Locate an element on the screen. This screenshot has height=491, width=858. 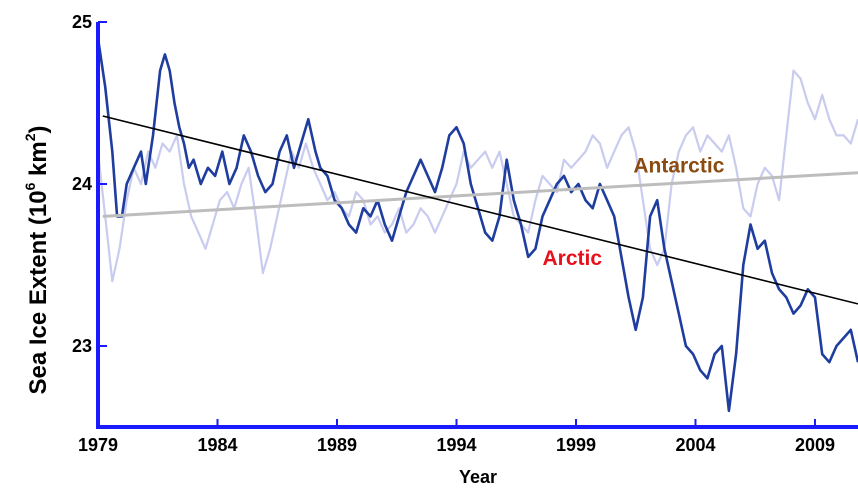
y-axis-title-close: ) is located at coordinates (38, 129).